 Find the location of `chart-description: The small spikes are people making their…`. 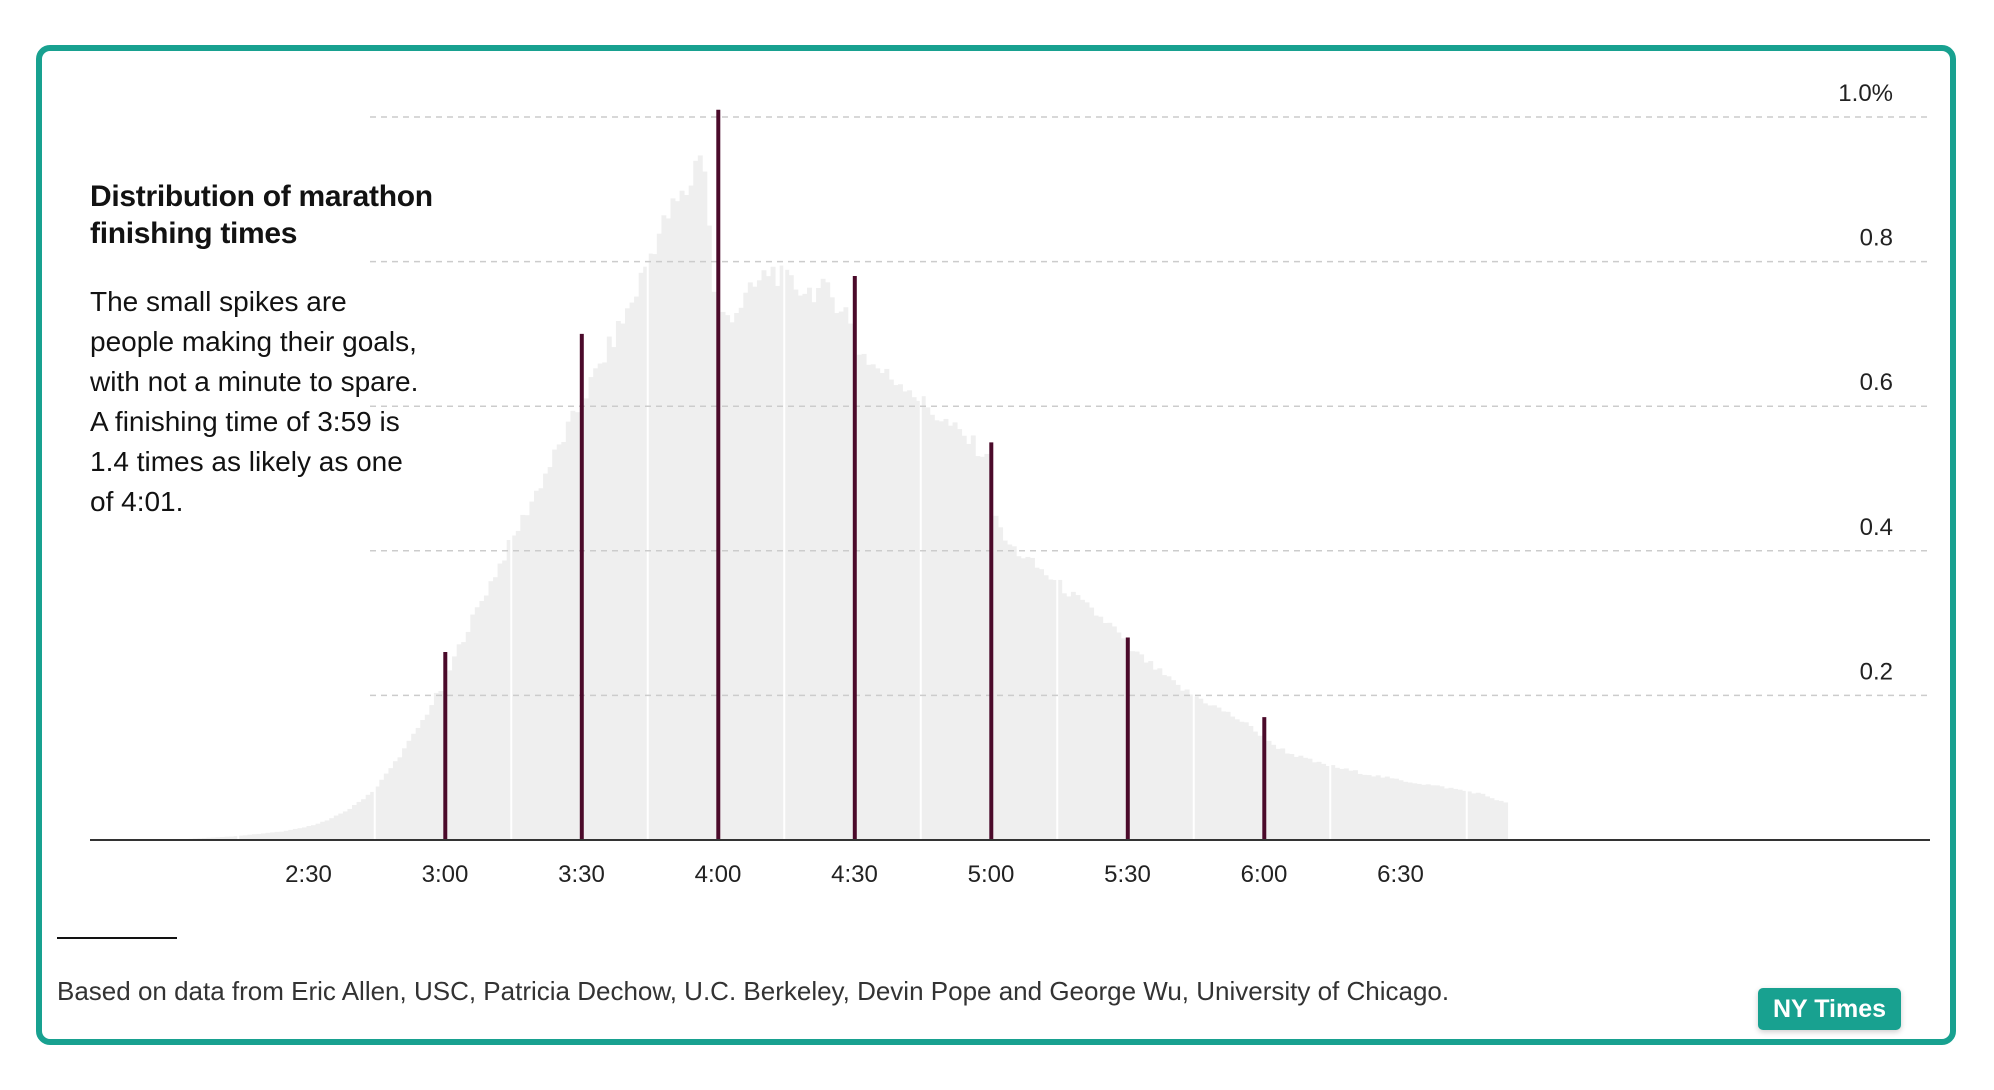

chart-description: The small spikes are people making their… is located at coordinates (254, 401).